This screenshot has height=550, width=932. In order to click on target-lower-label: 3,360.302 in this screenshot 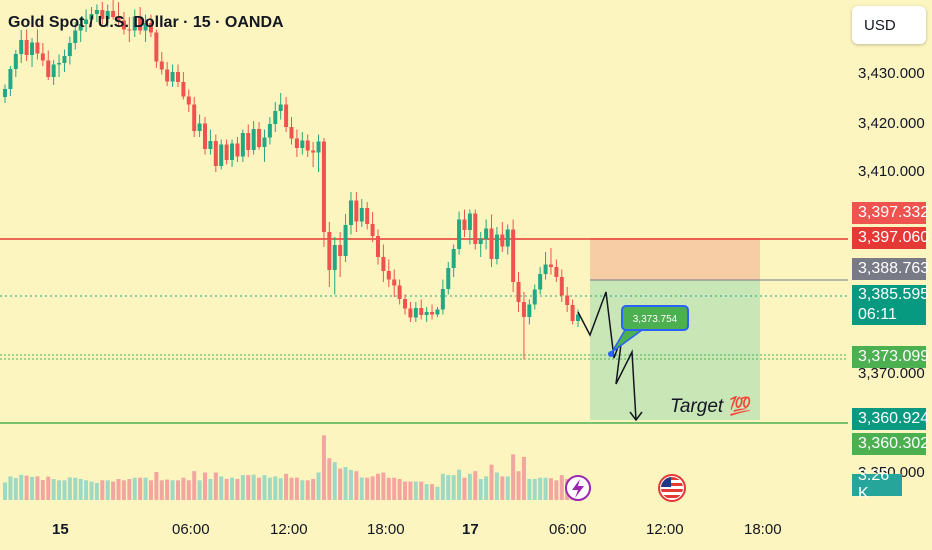, I will do `click(890, 444)`.